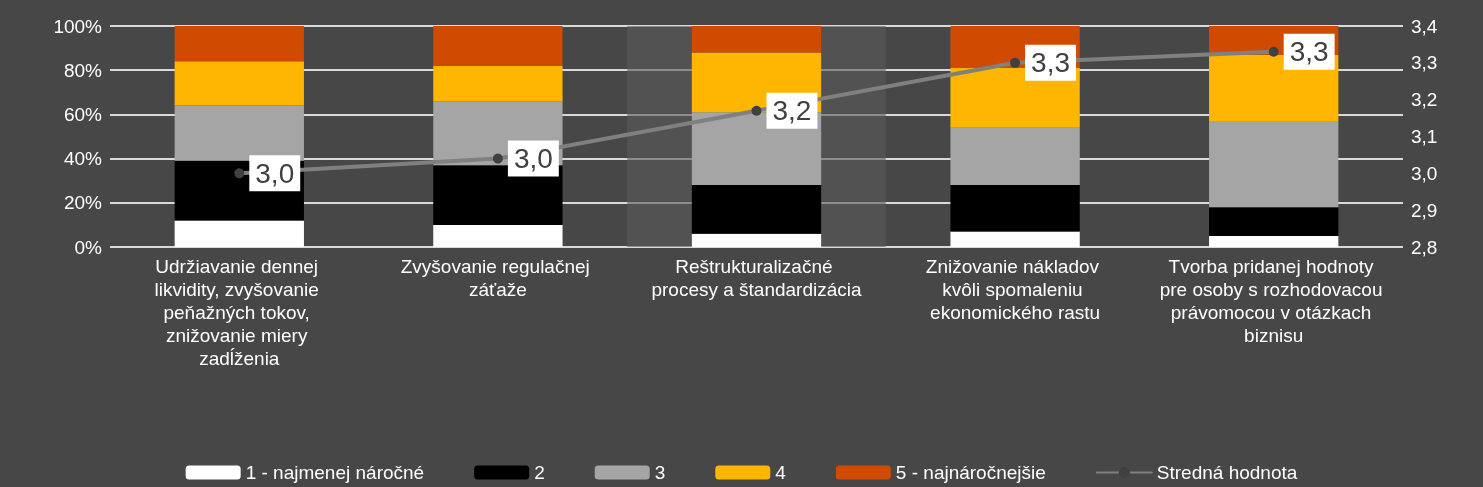 This screenshot has height=487, width=1483. Describe the element at coordinates (1227, 472) in the screenshot. I see `legend-label: Stredná hodnota` at that location.